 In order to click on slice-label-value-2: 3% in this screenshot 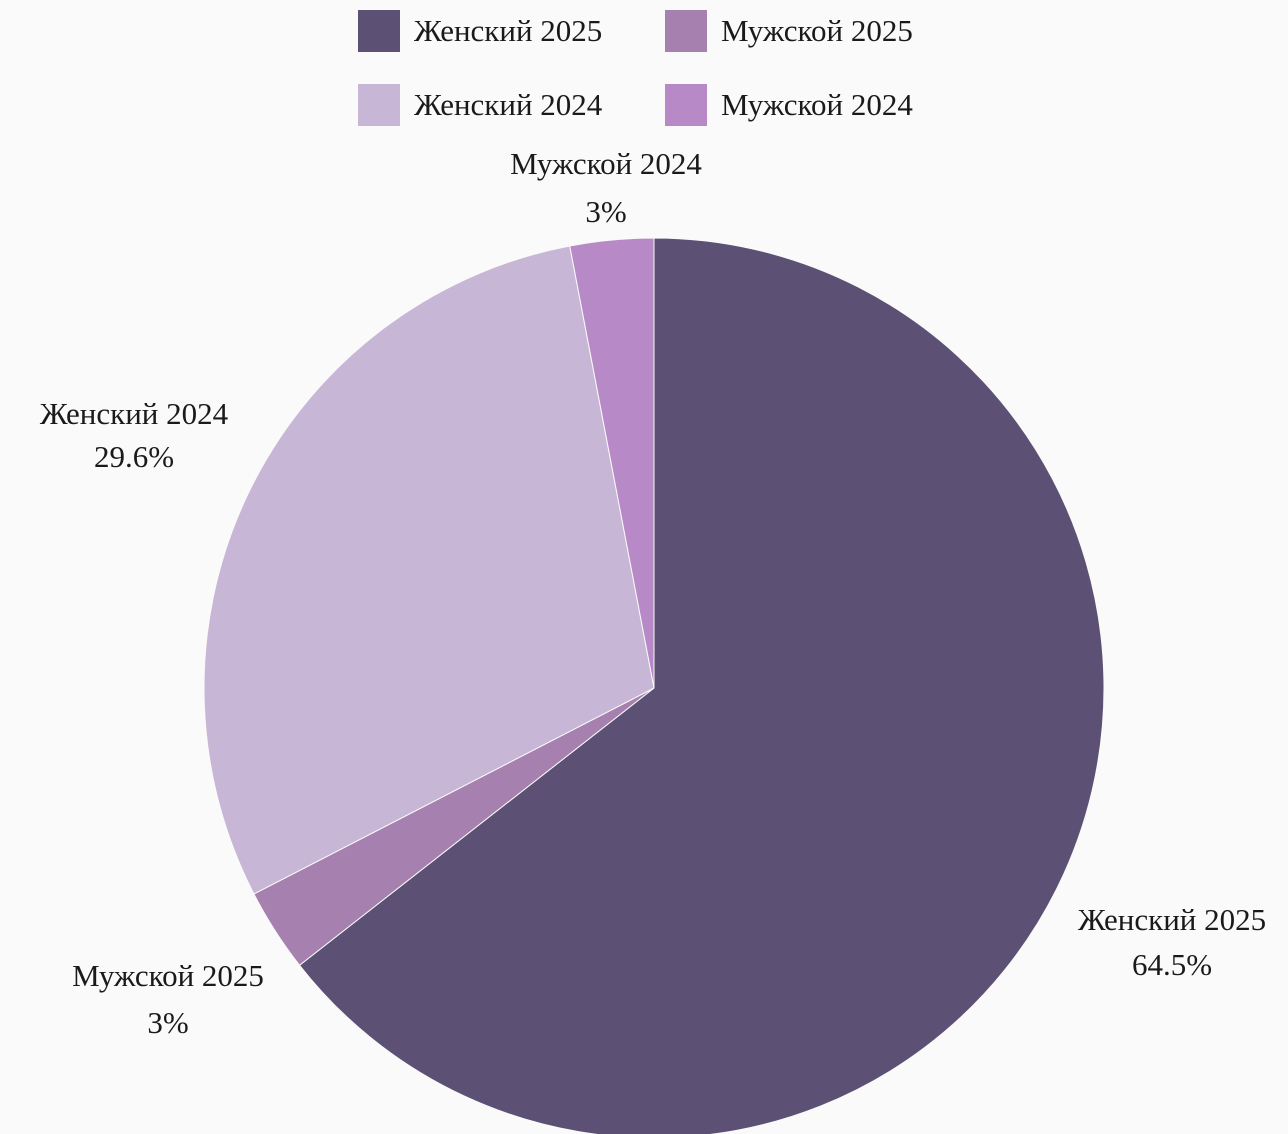, I will do `click(167, 1022)`.